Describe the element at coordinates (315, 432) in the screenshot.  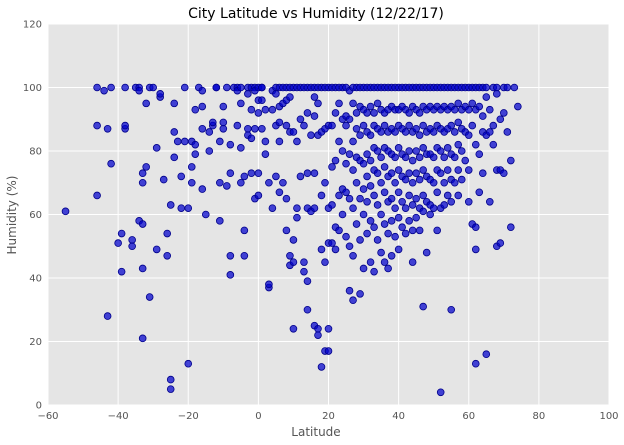
I see `x-axis-label: Latitude` at that location.